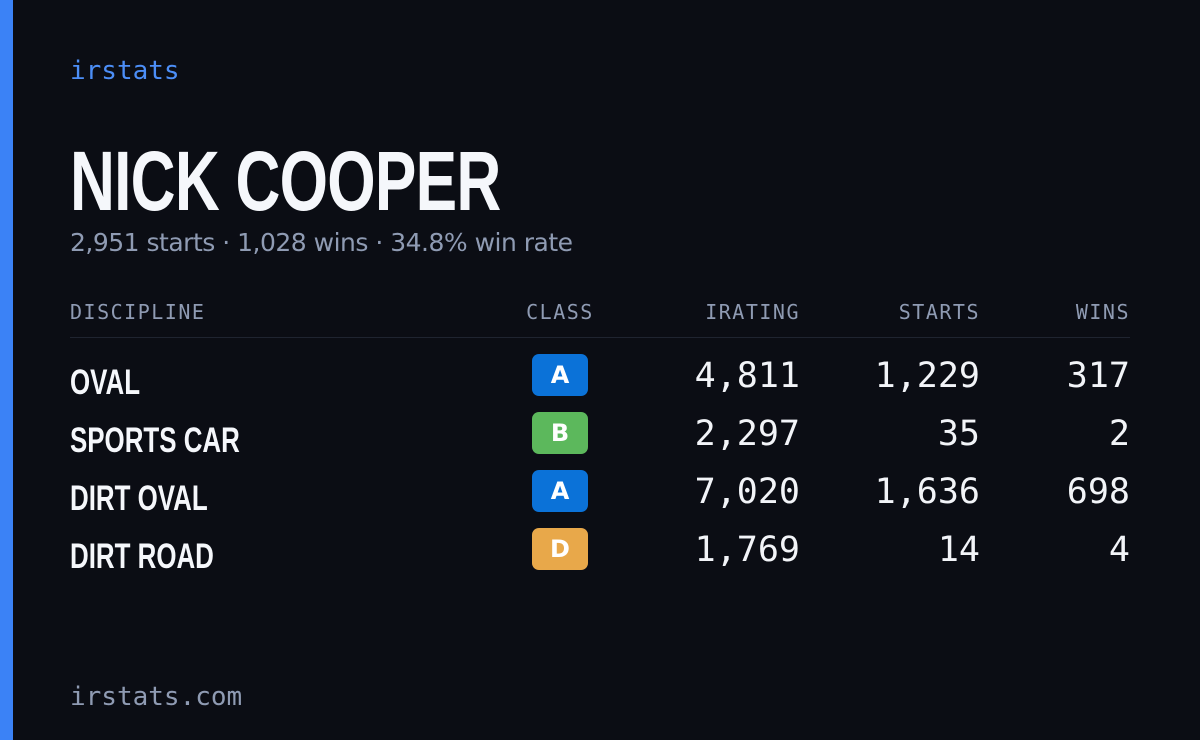 This screenshot has width=1200, height=740. What do you see at coordinates (1098, 376) in the screenshot?
I see `wins: 317` at bounding box center [1098, 376].